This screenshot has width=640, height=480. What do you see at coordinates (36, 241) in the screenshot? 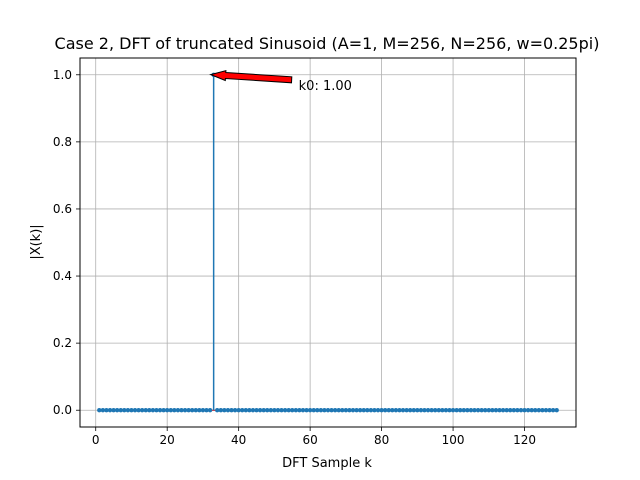
I see `y-axis-label: |X(k)|` at bounding box center [36, 241].